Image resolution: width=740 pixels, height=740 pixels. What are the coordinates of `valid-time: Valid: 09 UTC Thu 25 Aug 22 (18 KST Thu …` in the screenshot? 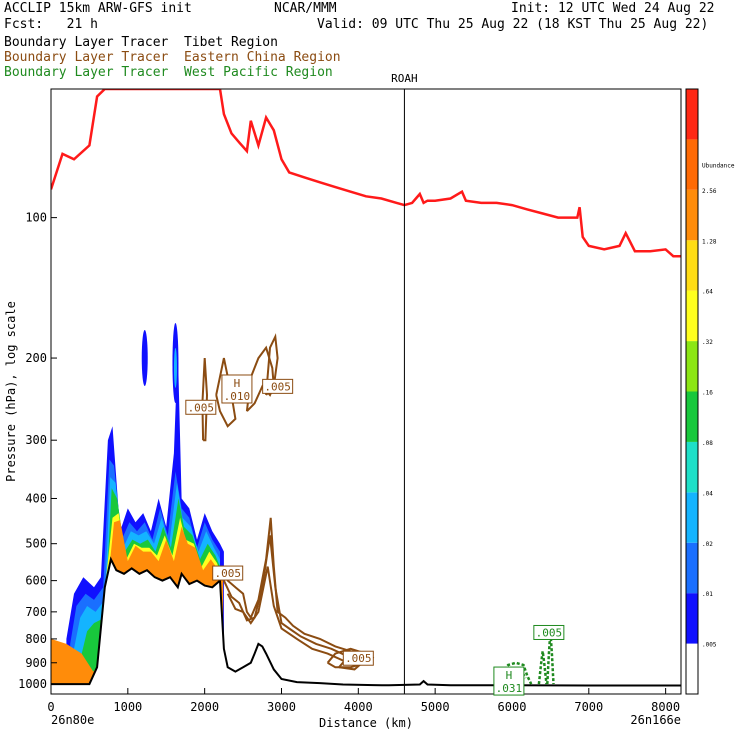 It's located at (513, 24).